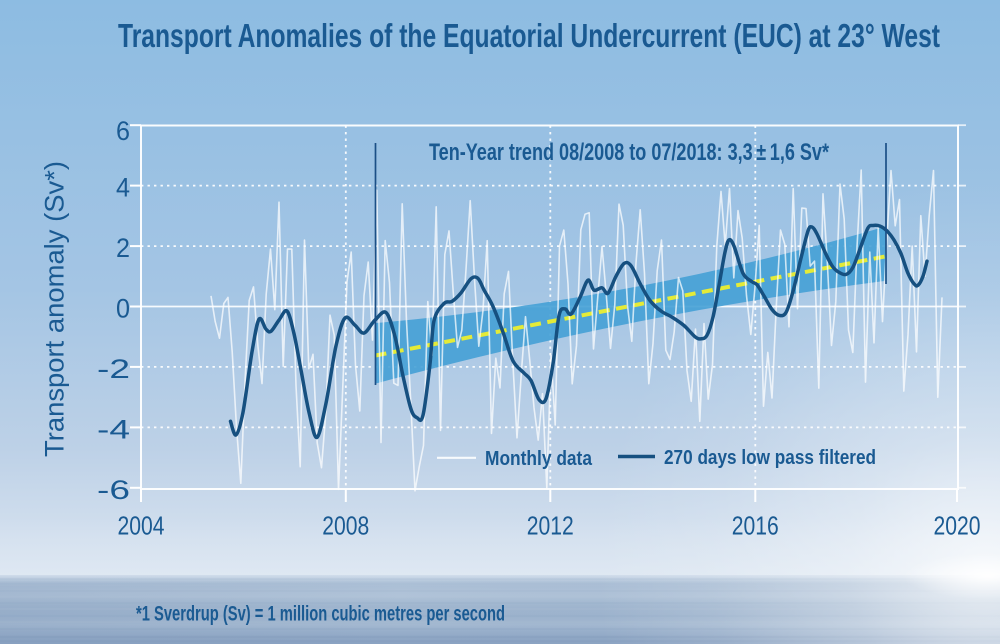 Image resolution: width=1000 pixels, height=644 pixels. What do you see at coordinates (141, 526) in the screenshot?
I see `svg-text: 2004` at bounding box center [141, 526].